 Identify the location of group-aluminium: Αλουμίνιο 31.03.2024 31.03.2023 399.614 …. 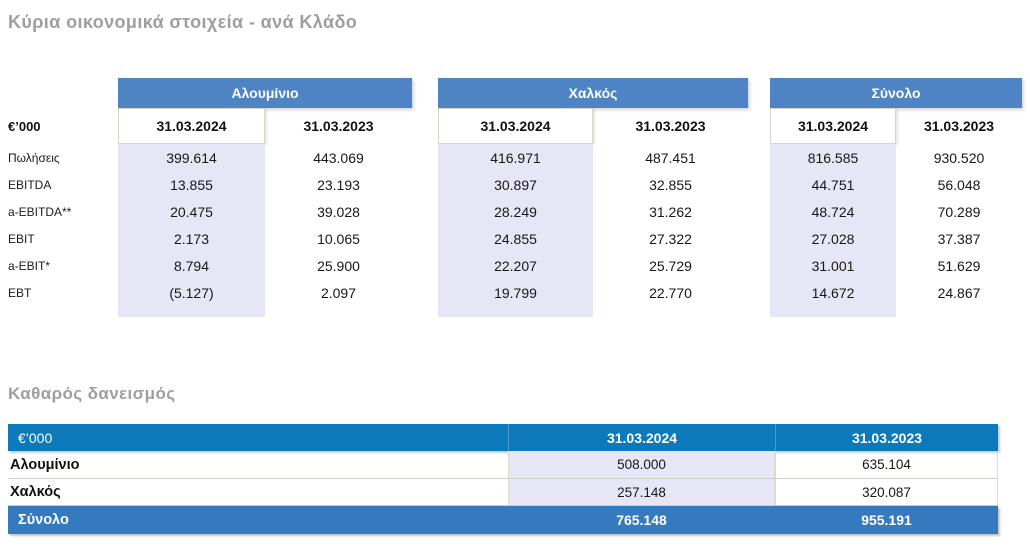
(265, 197).